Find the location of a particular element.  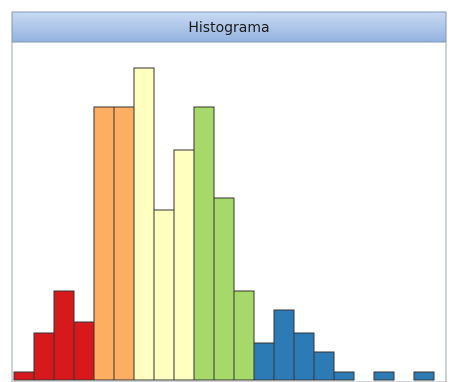

title-bar is located at coordinates (229, 27).